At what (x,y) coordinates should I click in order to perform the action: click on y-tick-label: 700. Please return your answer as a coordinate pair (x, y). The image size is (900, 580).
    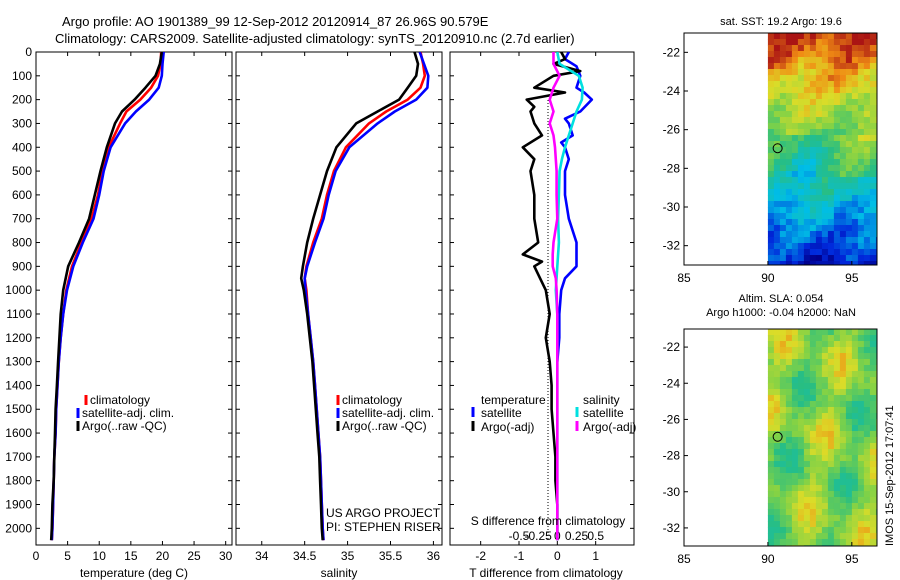
    Looking at the image, I should click on (22, 219).